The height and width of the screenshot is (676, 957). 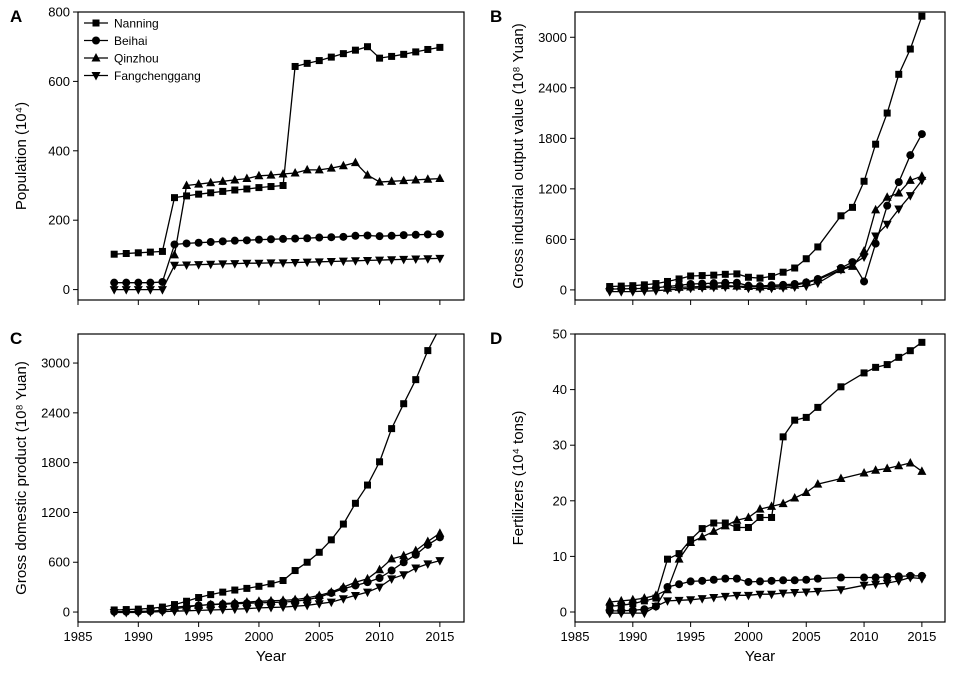 What do you see at coordinates (96, 23) in the screenshot?
I see `legend-marker-nanning` at bounding box center [96, 23].